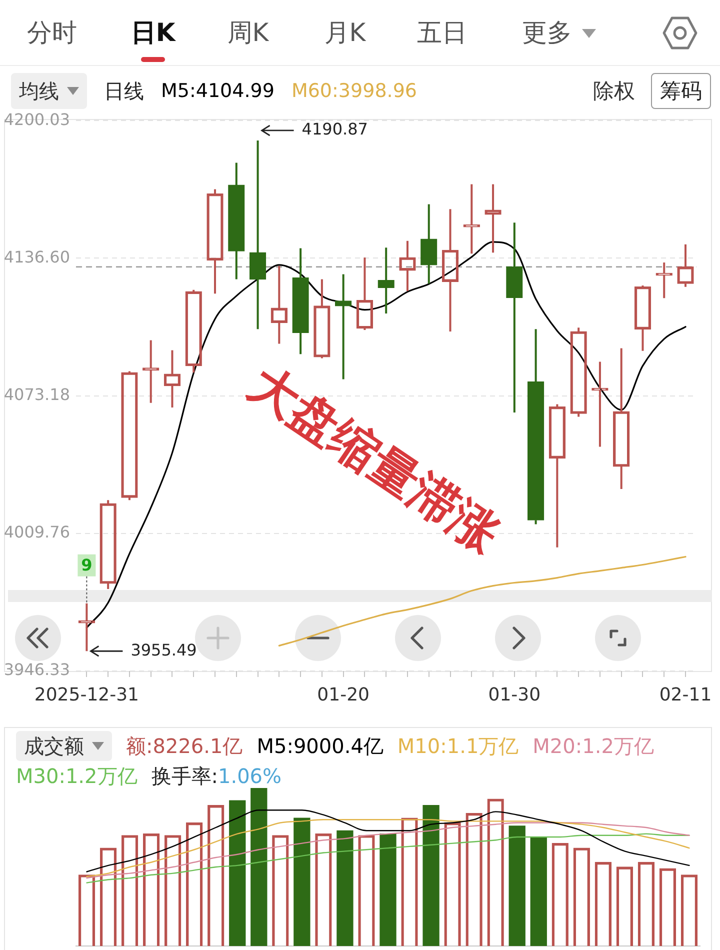  I want to click on series-label: 额:8226.1亿, so click(184, 746).